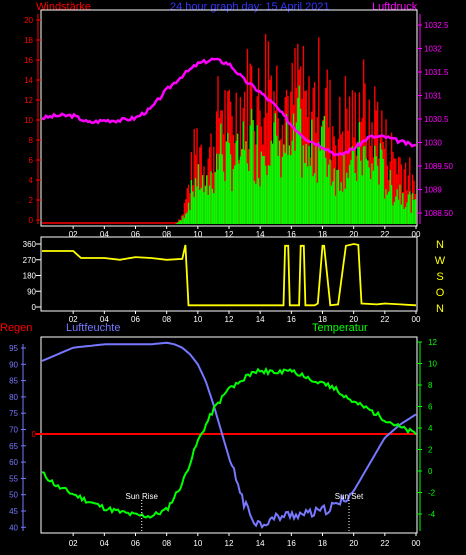 This screenshot has height=555, width=466. I want to click on direction-y-tick-label: 180, so click(30, 276).